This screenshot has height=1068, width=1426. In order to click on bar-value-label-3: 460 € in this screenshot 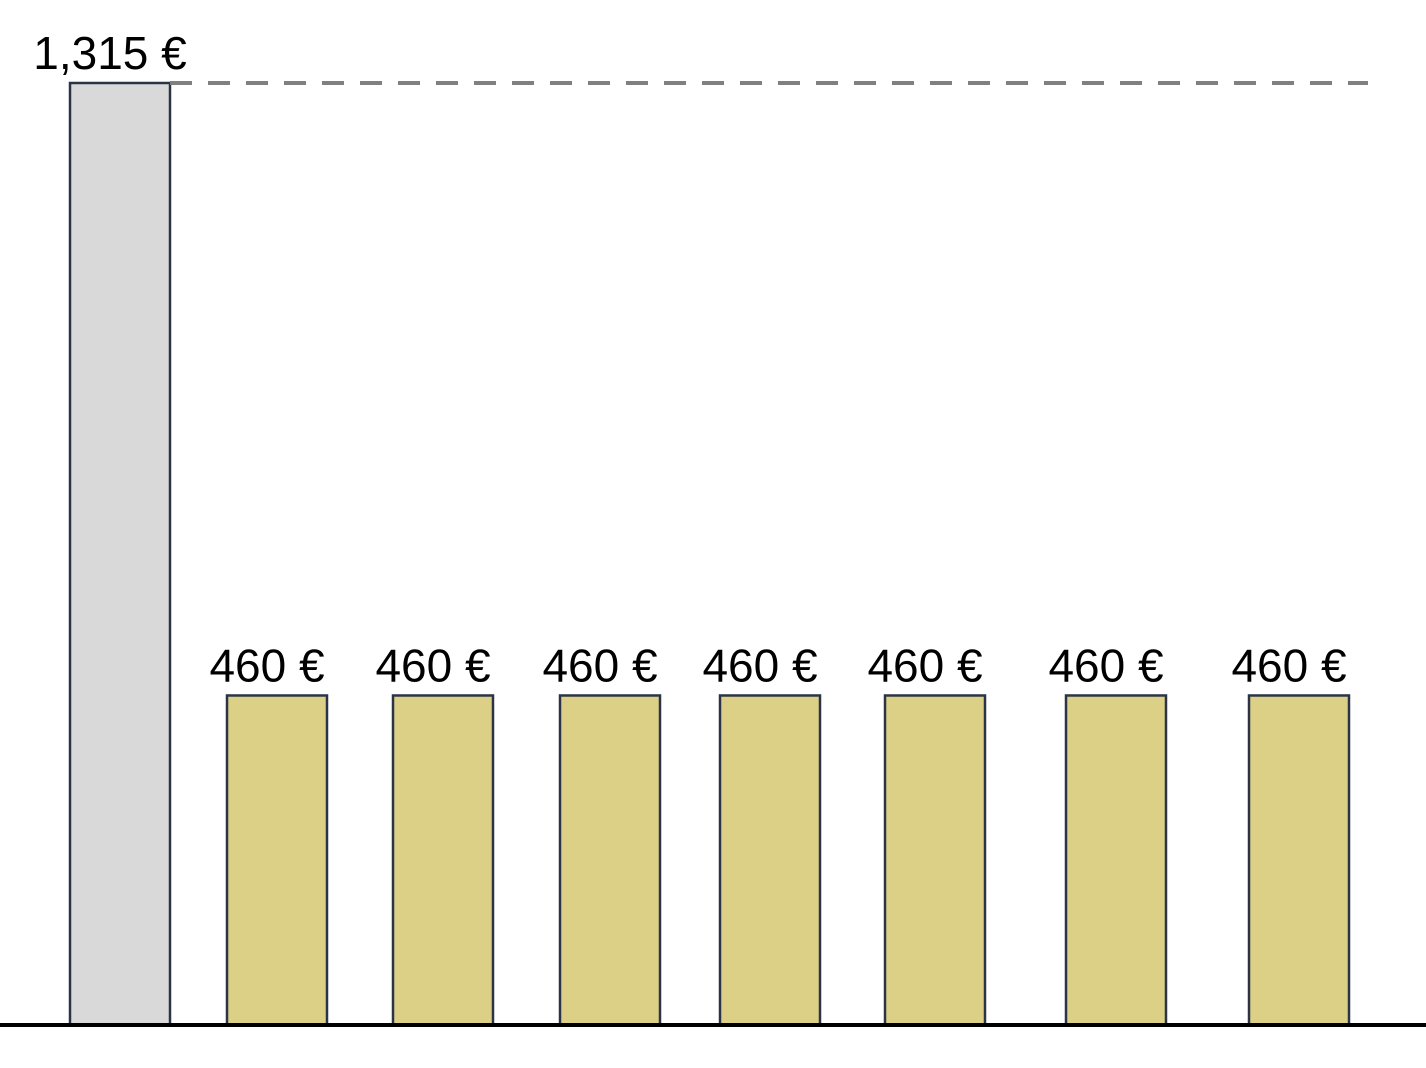, I will do `click(432, 665)`.